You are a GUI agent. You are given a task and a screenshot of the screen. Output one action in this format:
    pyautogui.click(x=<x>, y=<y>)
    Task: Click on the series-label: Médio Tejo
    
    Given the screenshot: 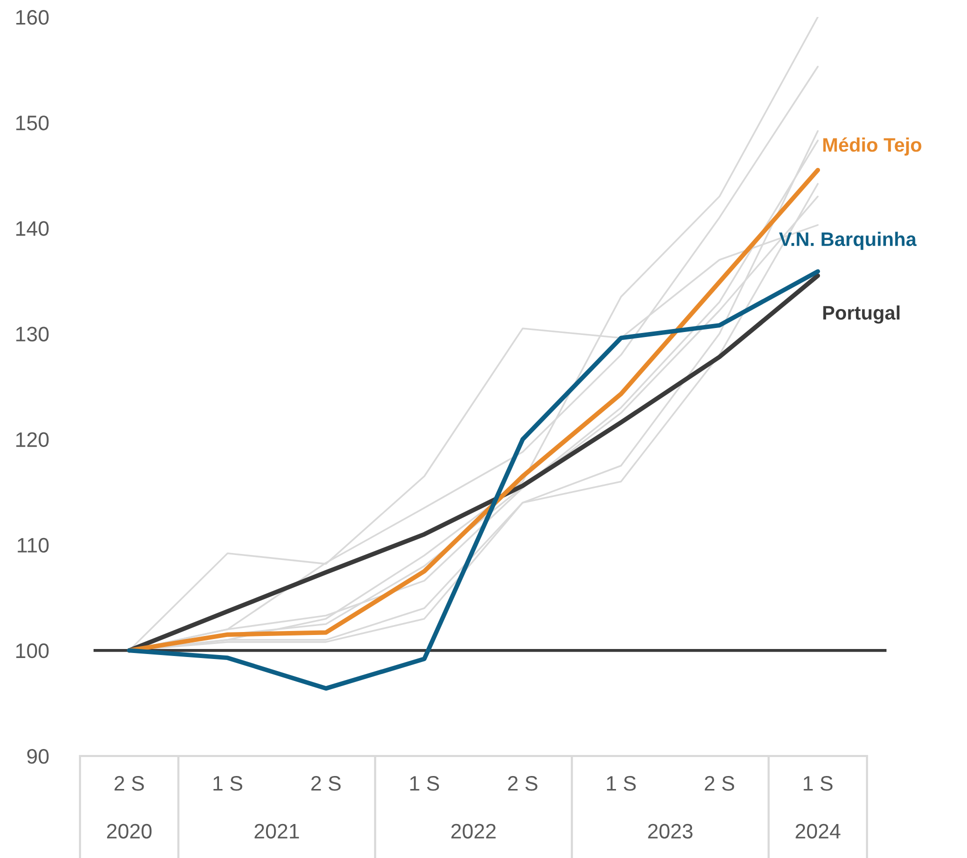 What is the action you would take?
    pyautogui.click(x=872, y=146)
    